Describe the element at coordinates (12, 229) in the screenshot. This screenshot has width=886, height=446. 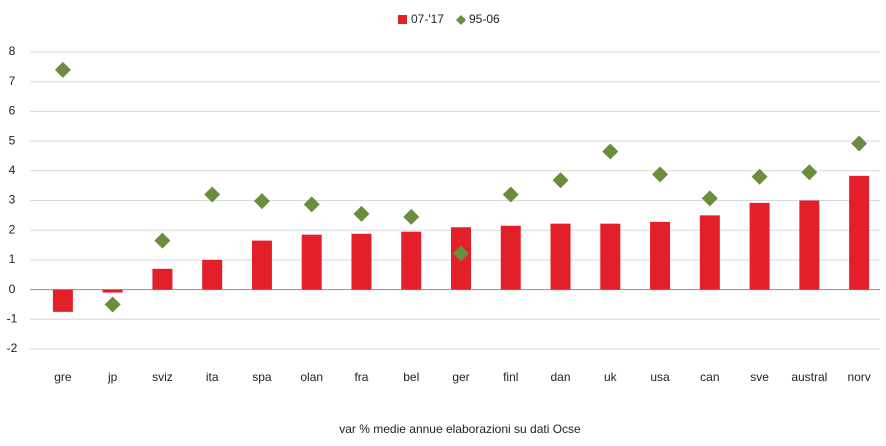
I see `y-tick-label: 2` at that location.